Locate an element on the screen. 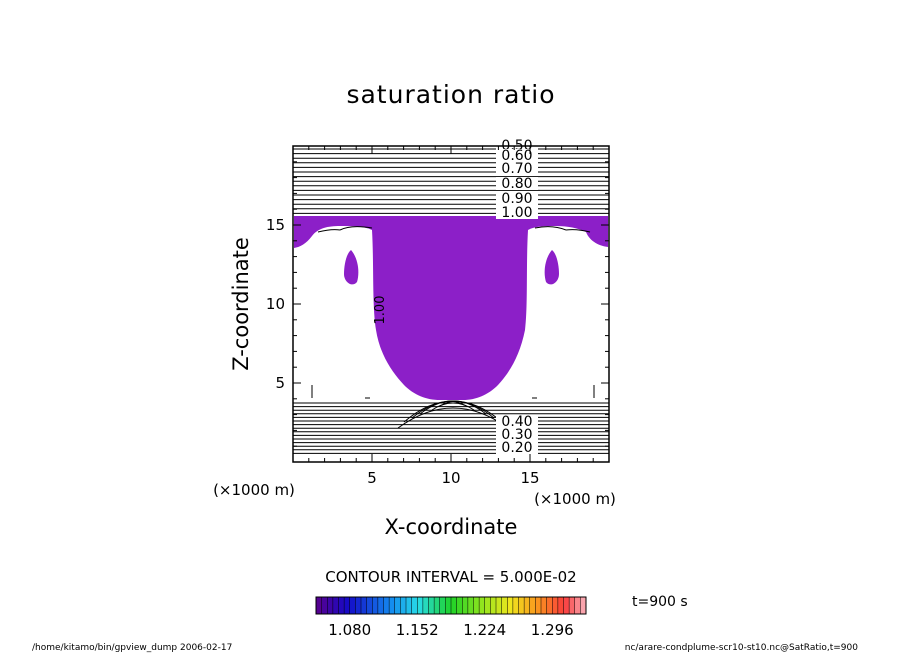 The image size is (904, 654). colorbar-tick-label: 1.152 is located at coordinates (417, 630).